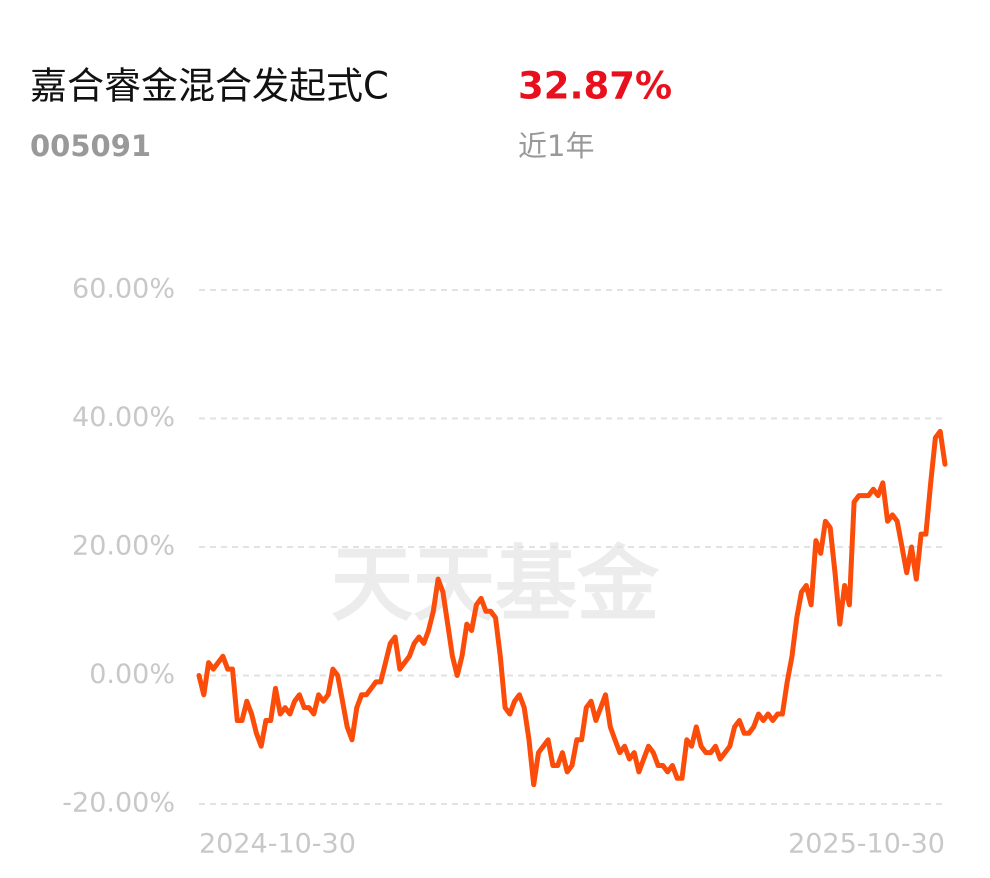  What do you see at coordinates (556, 146) in the screenshot?
I see `period-label: 近1年` at bounding box center [556, 146].